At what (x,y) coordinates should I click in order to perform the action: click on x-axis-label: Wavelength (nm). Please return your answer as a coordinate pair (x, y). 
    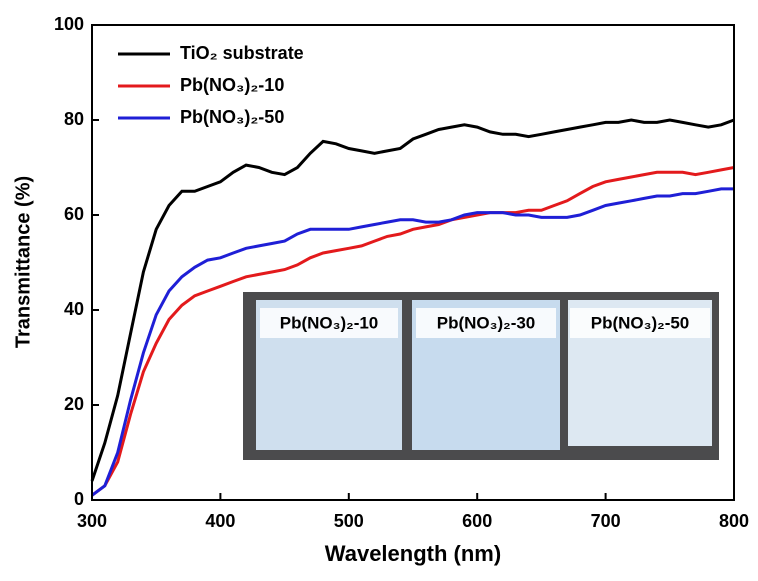
    Looking at the image, I should click on (413, 553).